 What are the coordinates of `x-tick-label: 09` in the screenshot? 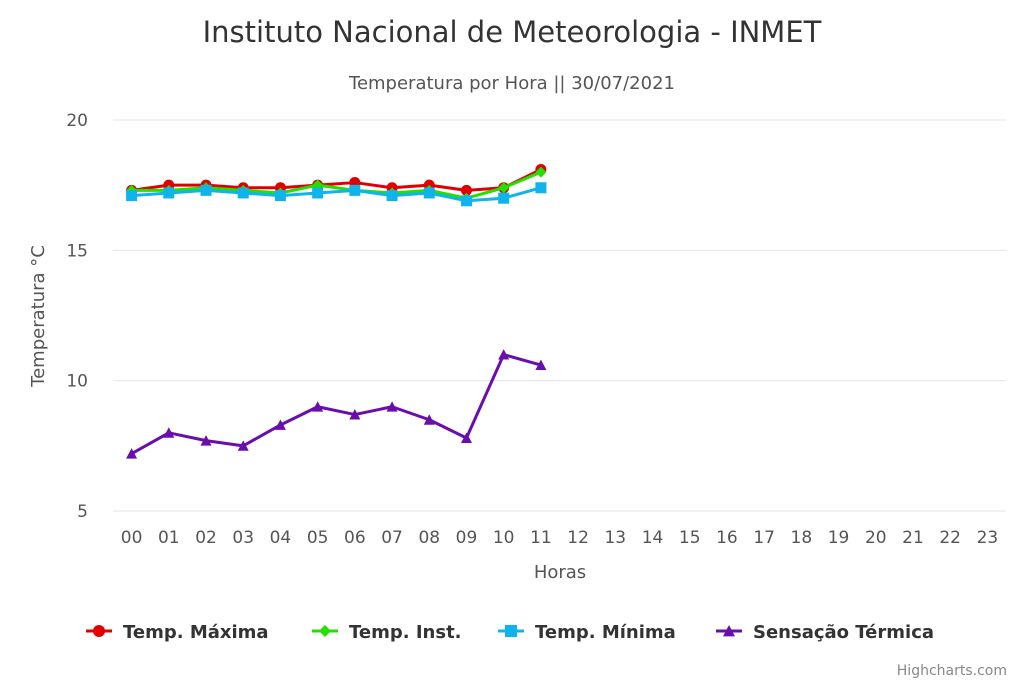 It's located at (467, 538).